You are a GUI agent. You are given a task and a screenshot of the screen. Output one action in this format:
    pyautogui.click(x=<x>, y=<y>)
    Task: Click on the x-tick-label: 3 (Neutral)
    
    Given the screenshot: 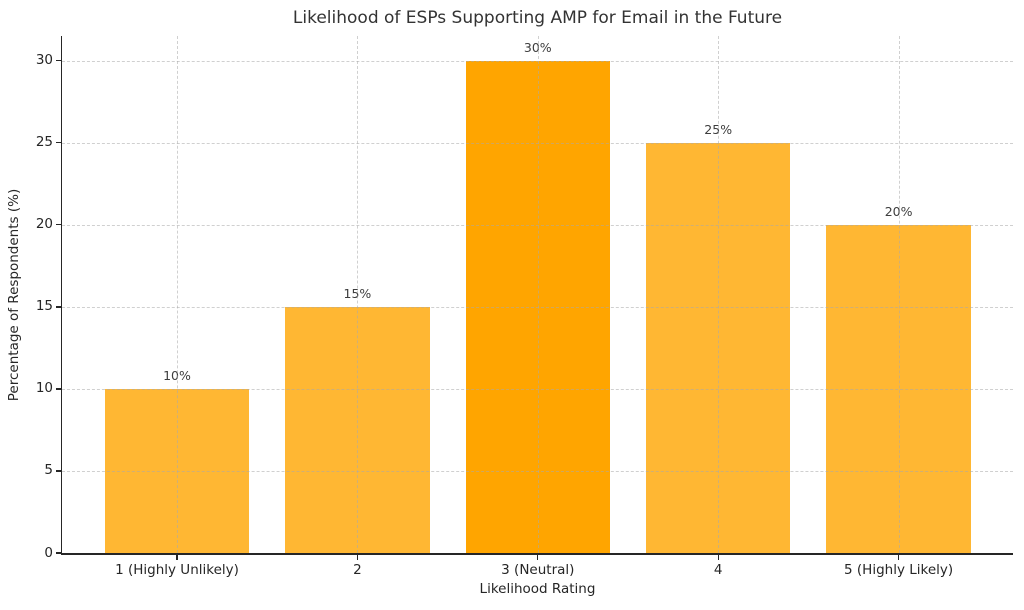 What is the action you would take?
    pyautogui.click(x=538, y=570)
    